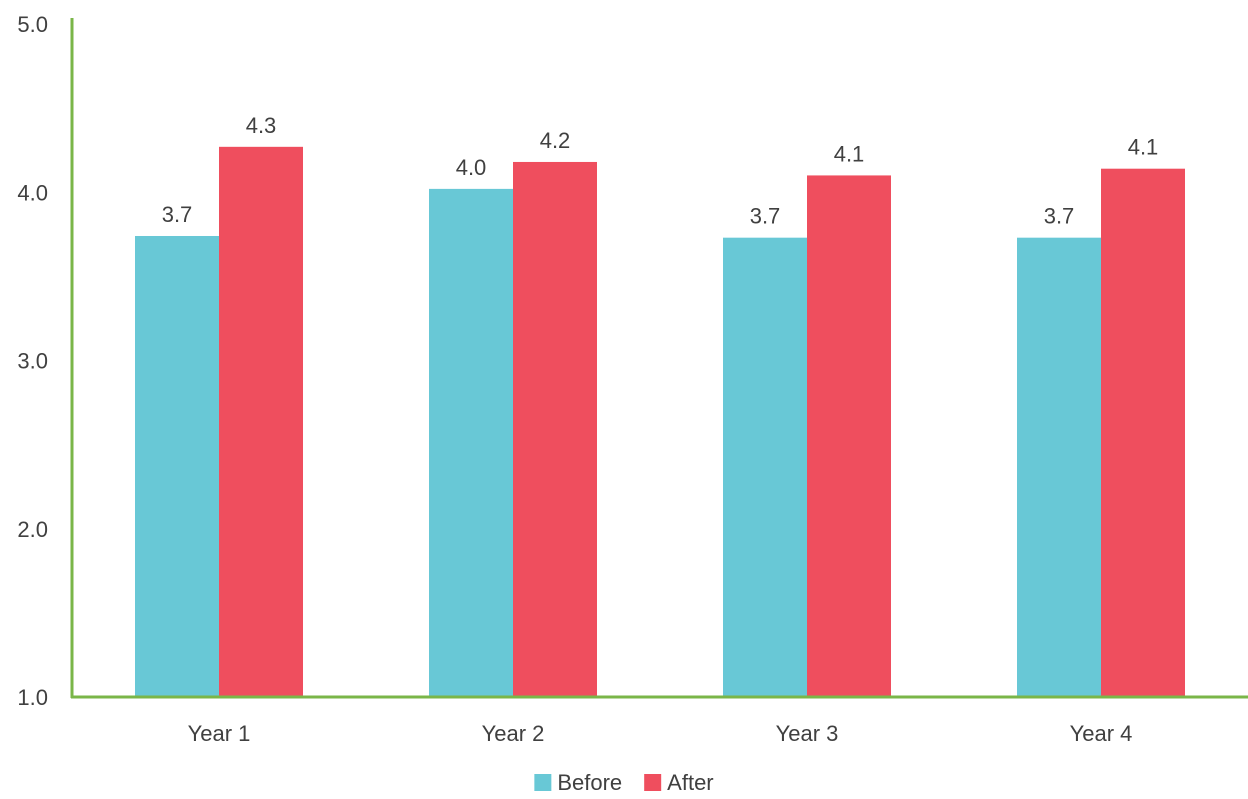 Image resolution: width=1248 pixels, height=799 pixels. Describe the element at coordinates (32, 361) in the screenshot. I see `y-tick-label: 3.0` at that location.